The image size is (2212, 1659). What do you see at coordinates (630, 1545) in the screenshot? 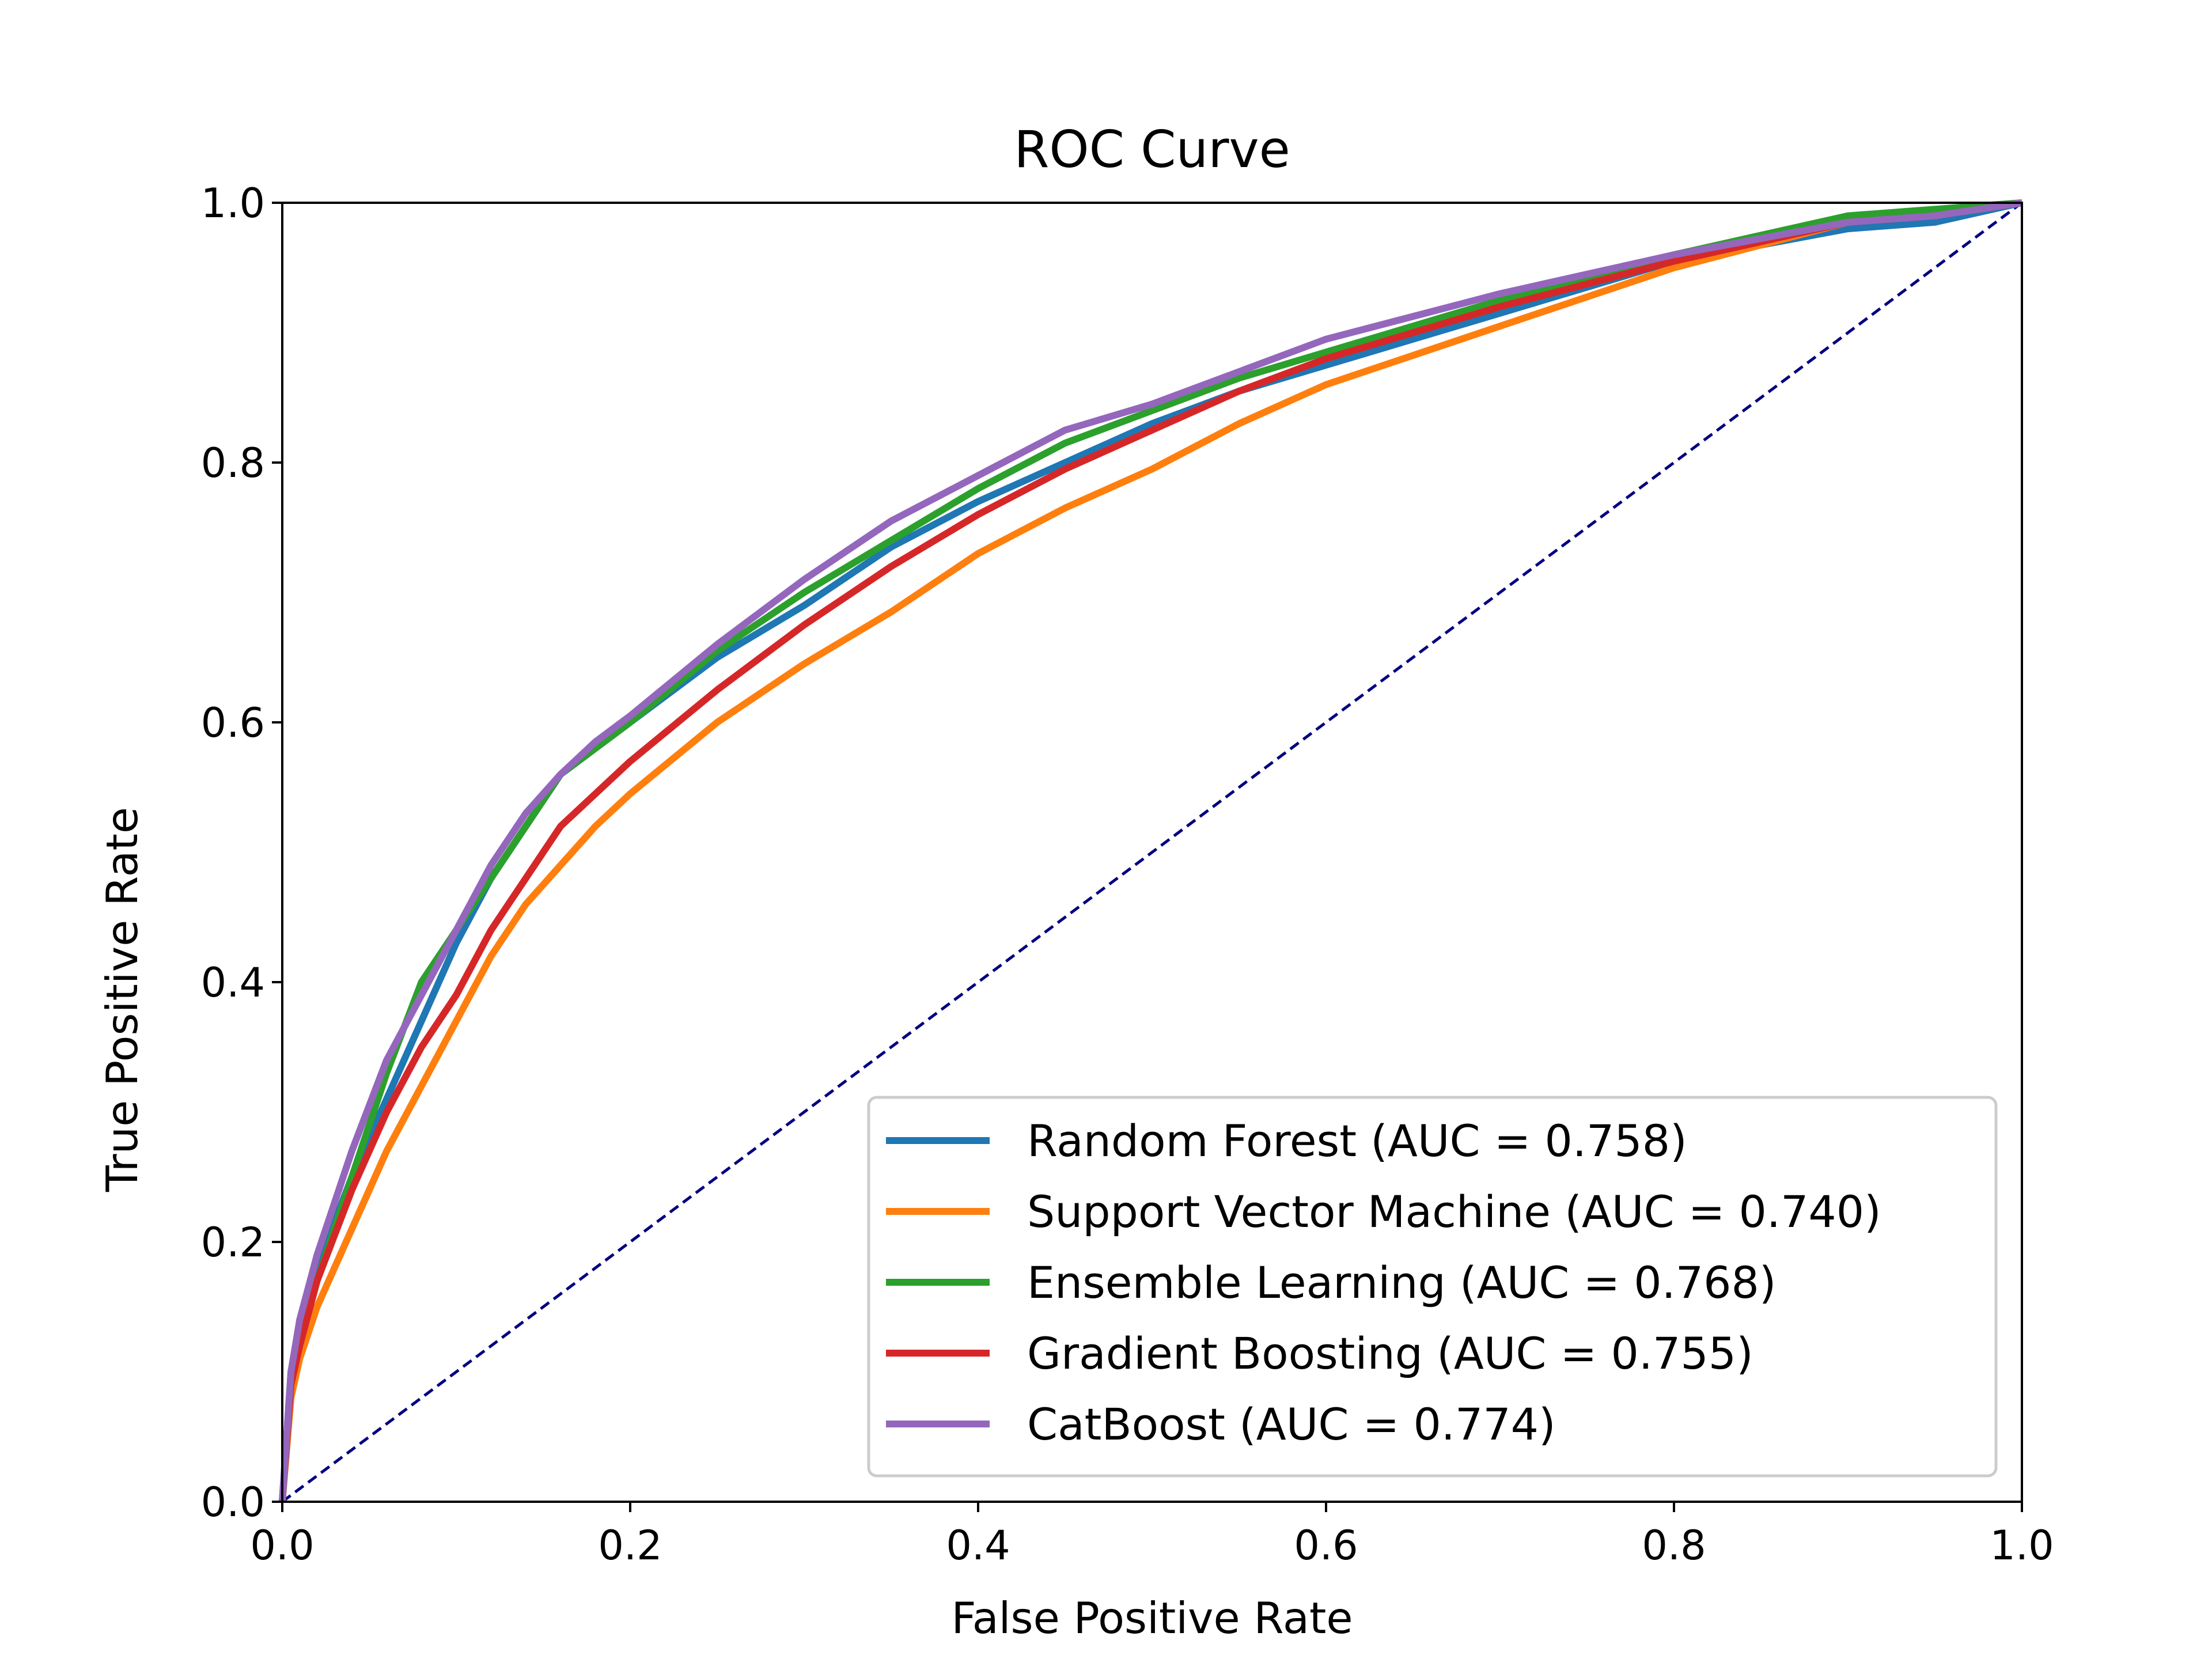
I see `x-tick-label: 0.2` at bounding box center [630, 1545].